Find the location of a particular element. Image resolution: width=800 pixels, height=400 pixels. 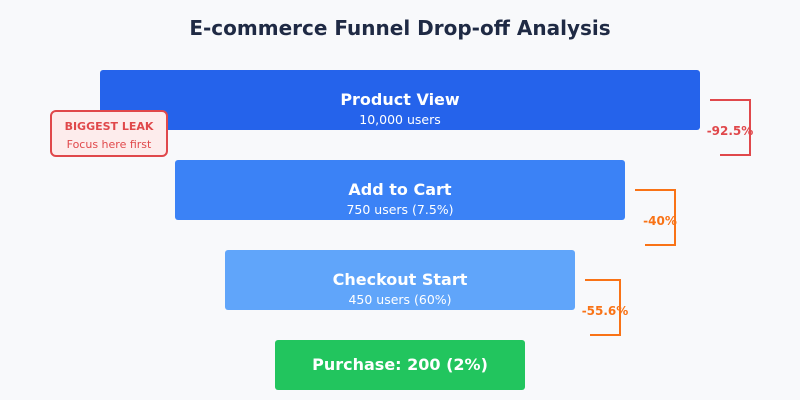

funnel-stage-checkout-start: Checkout Start 450 users (60%) is located at coordinates (400, 280).